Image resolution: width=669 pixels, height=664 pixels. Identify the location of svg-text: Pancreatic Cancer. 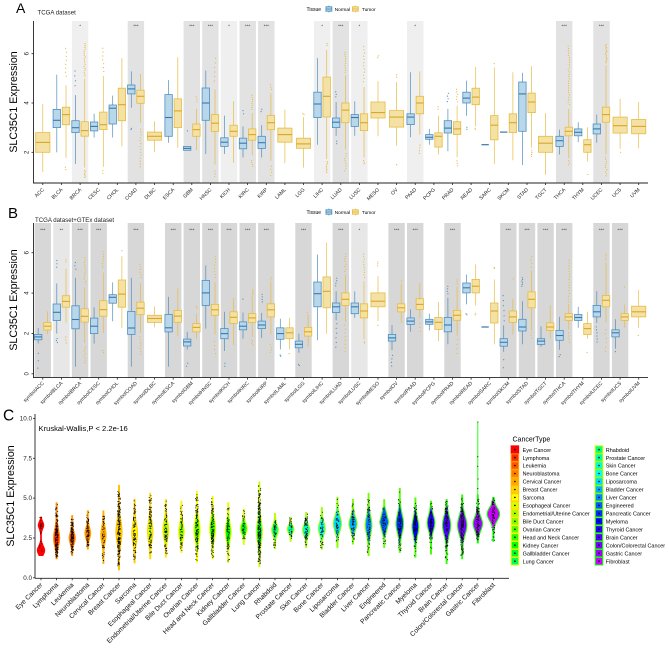
(628, 515).